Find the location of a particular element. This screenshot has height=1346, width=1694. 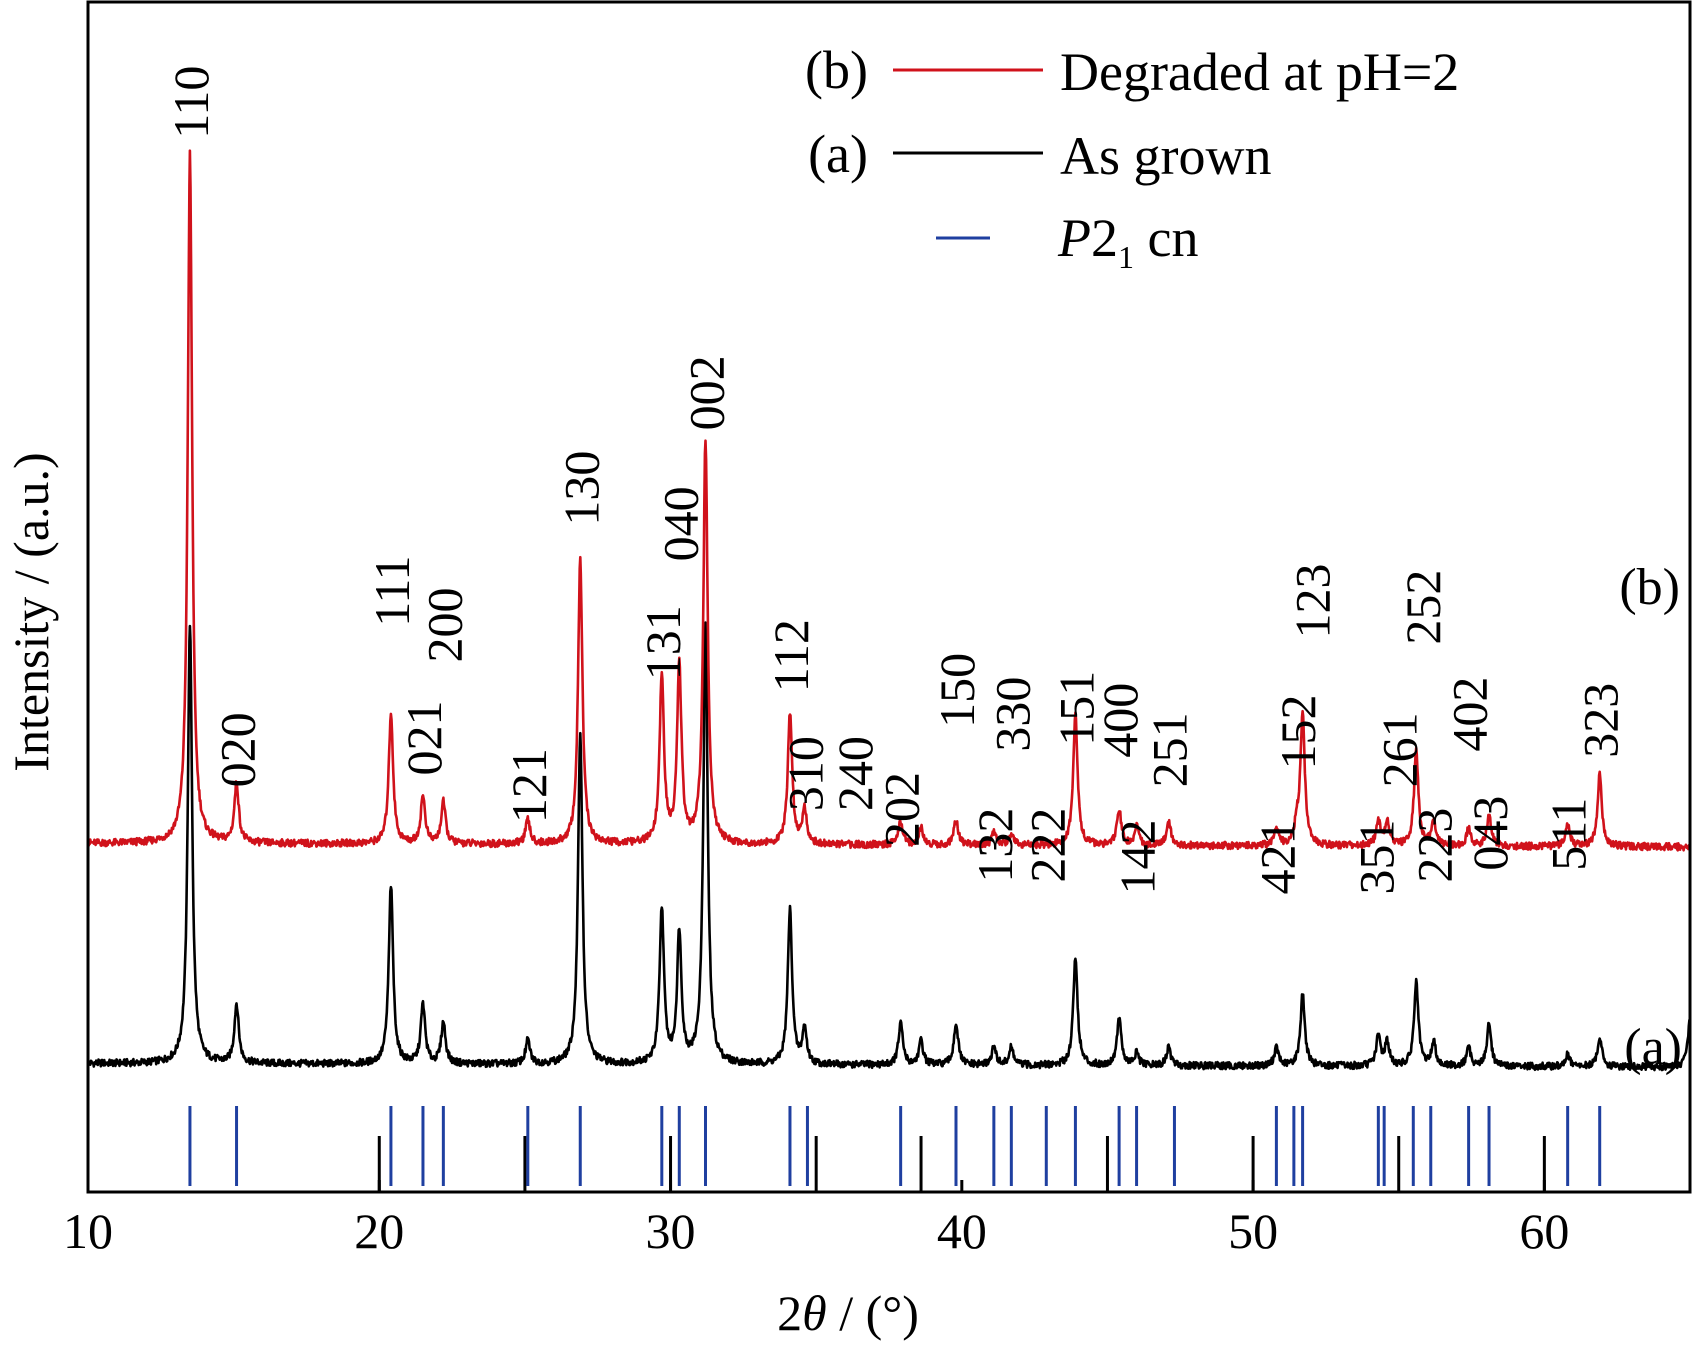

peak-label-152: 152 is located at coordinates (1298, 732).